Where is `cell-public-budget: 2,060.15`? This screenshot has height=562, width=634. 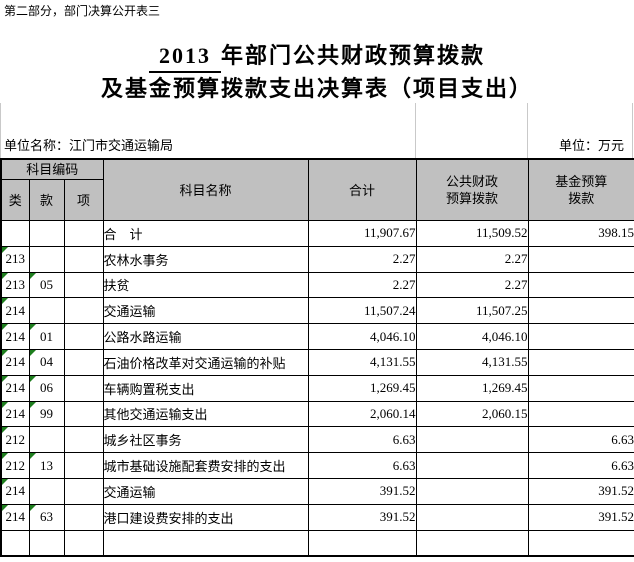 cell-public-budget: 2,060.15 is located at coordinates (472, 414).